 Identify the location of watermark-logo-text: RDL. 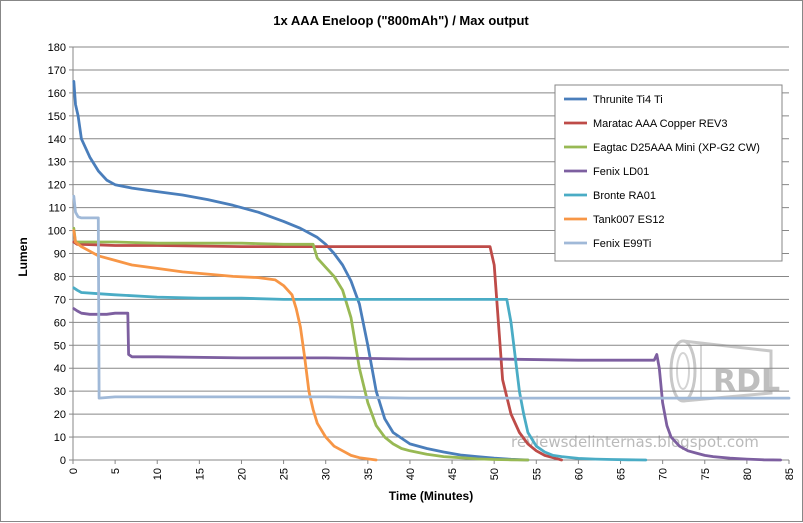
(746, 381).